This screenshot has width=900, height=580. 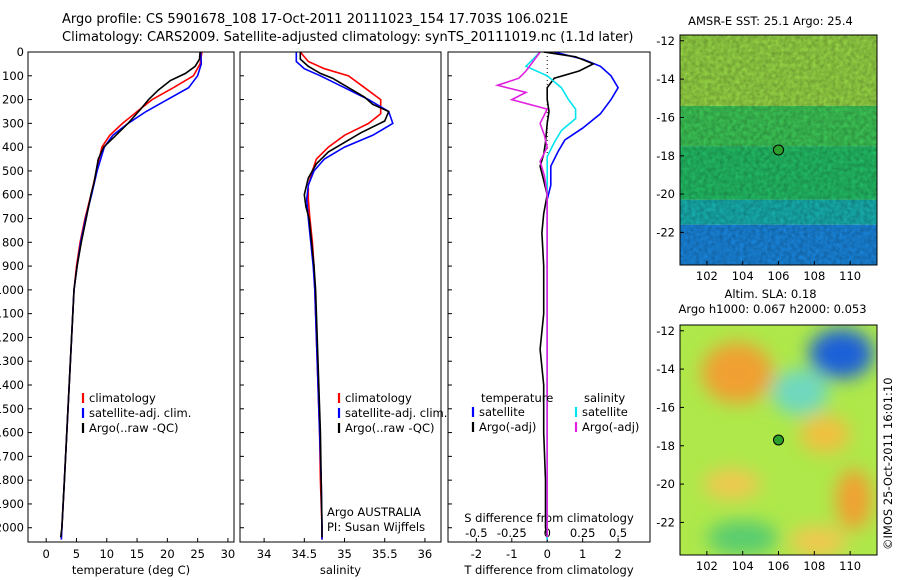 What do you see at coordinates (582, 554) in the screenshot?
I see `x-tick-label: 1` at bounding box center [582, 554].